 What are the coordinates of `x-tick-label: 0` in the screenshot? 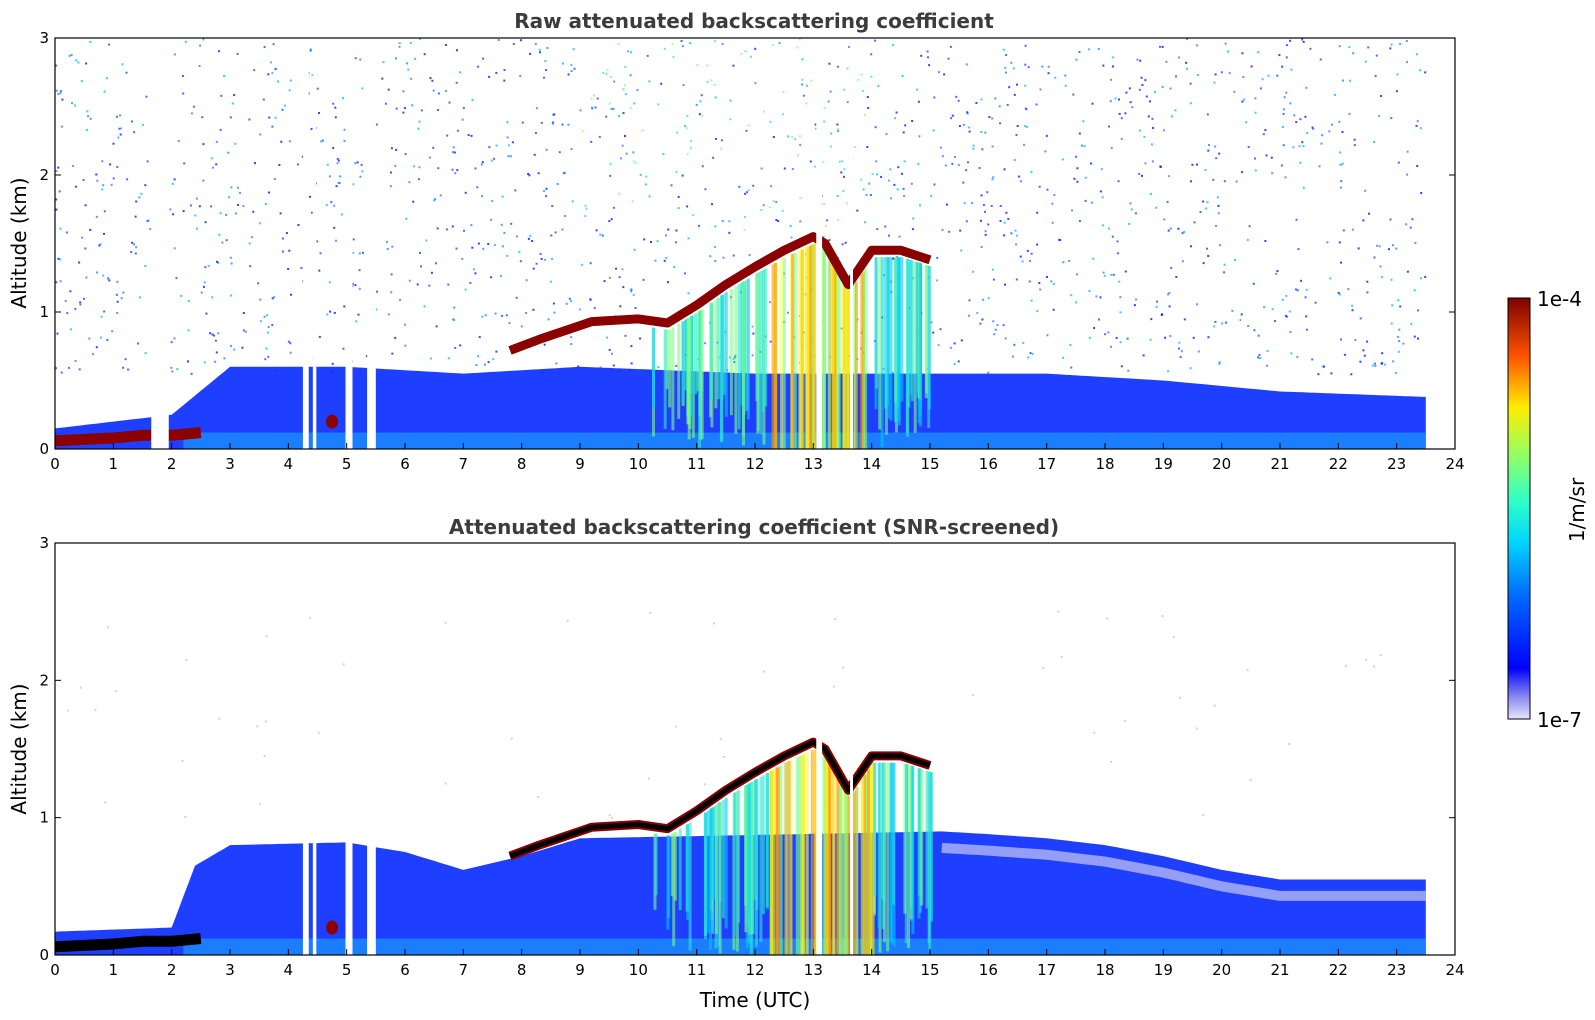 It's located at (55, 464).